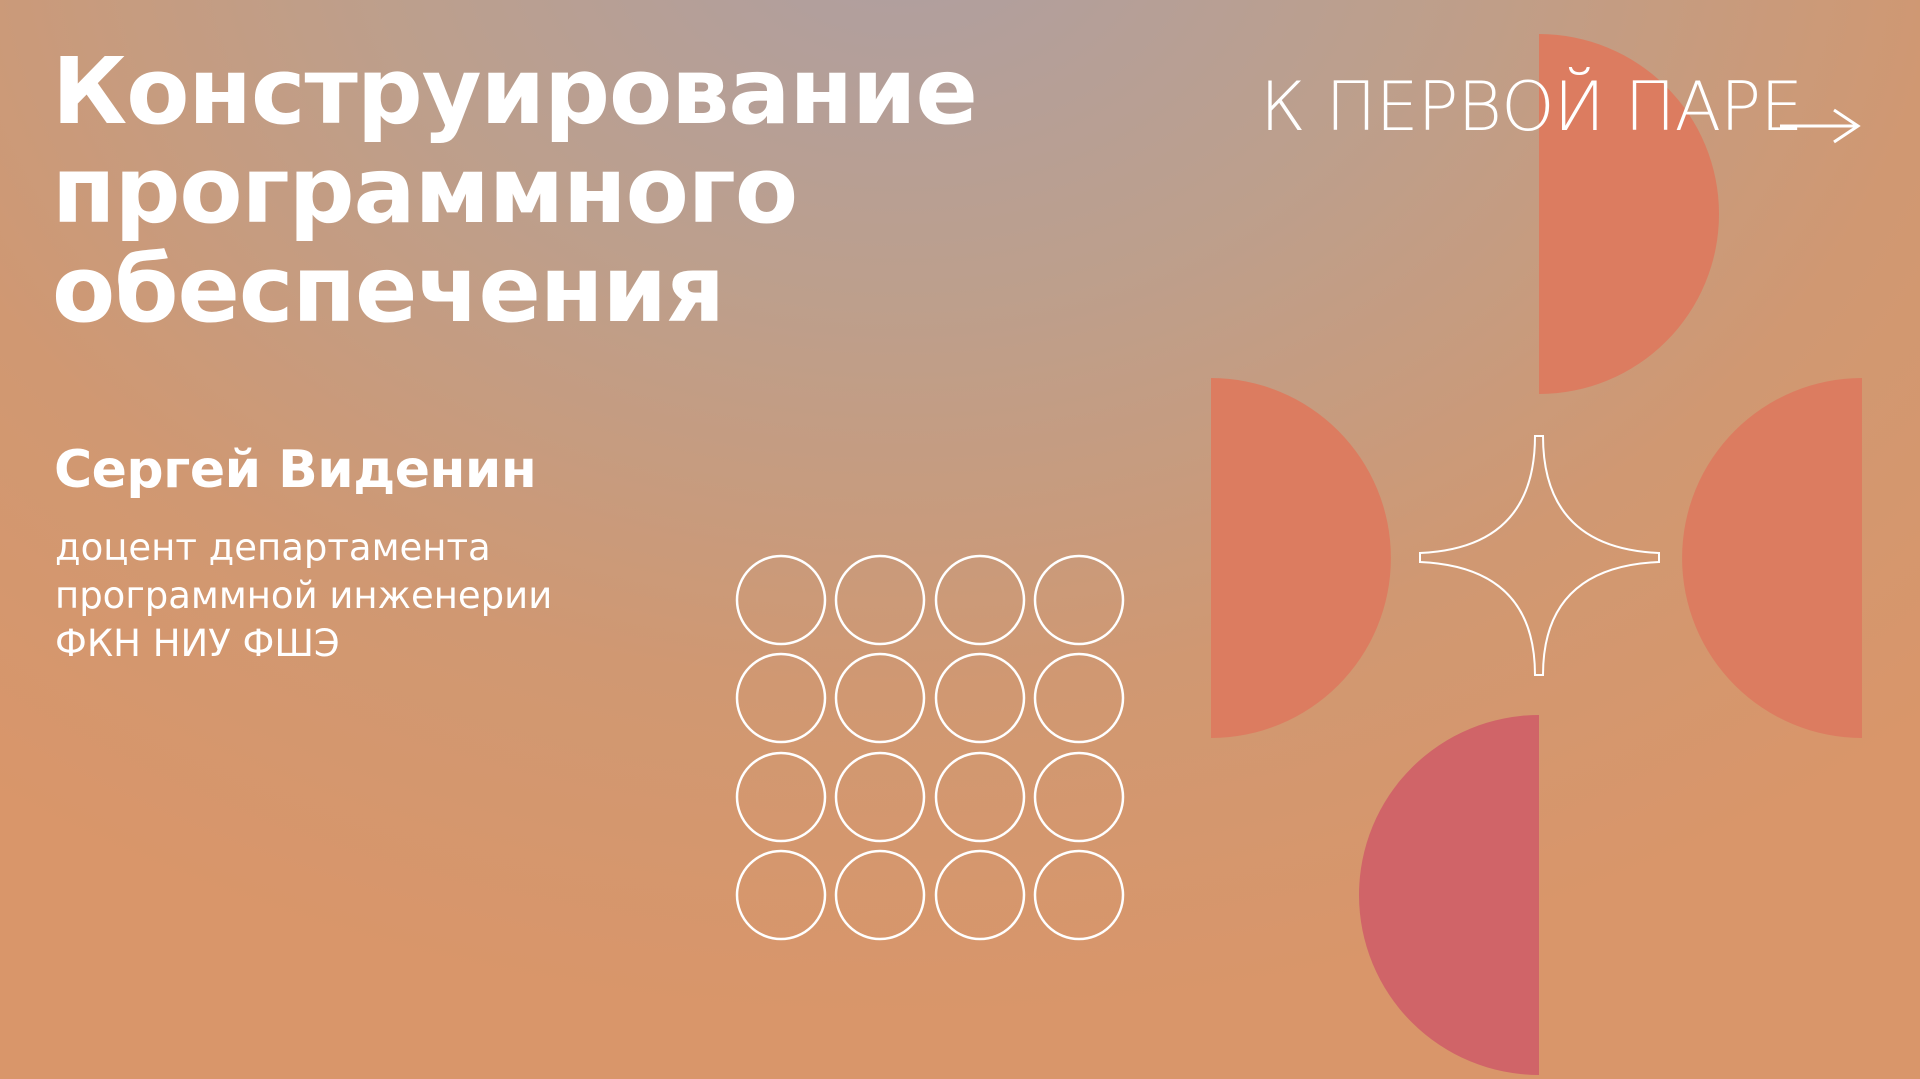  I want to click on position-line: ФКН НИУ ФШЭ, so click(197, 643).